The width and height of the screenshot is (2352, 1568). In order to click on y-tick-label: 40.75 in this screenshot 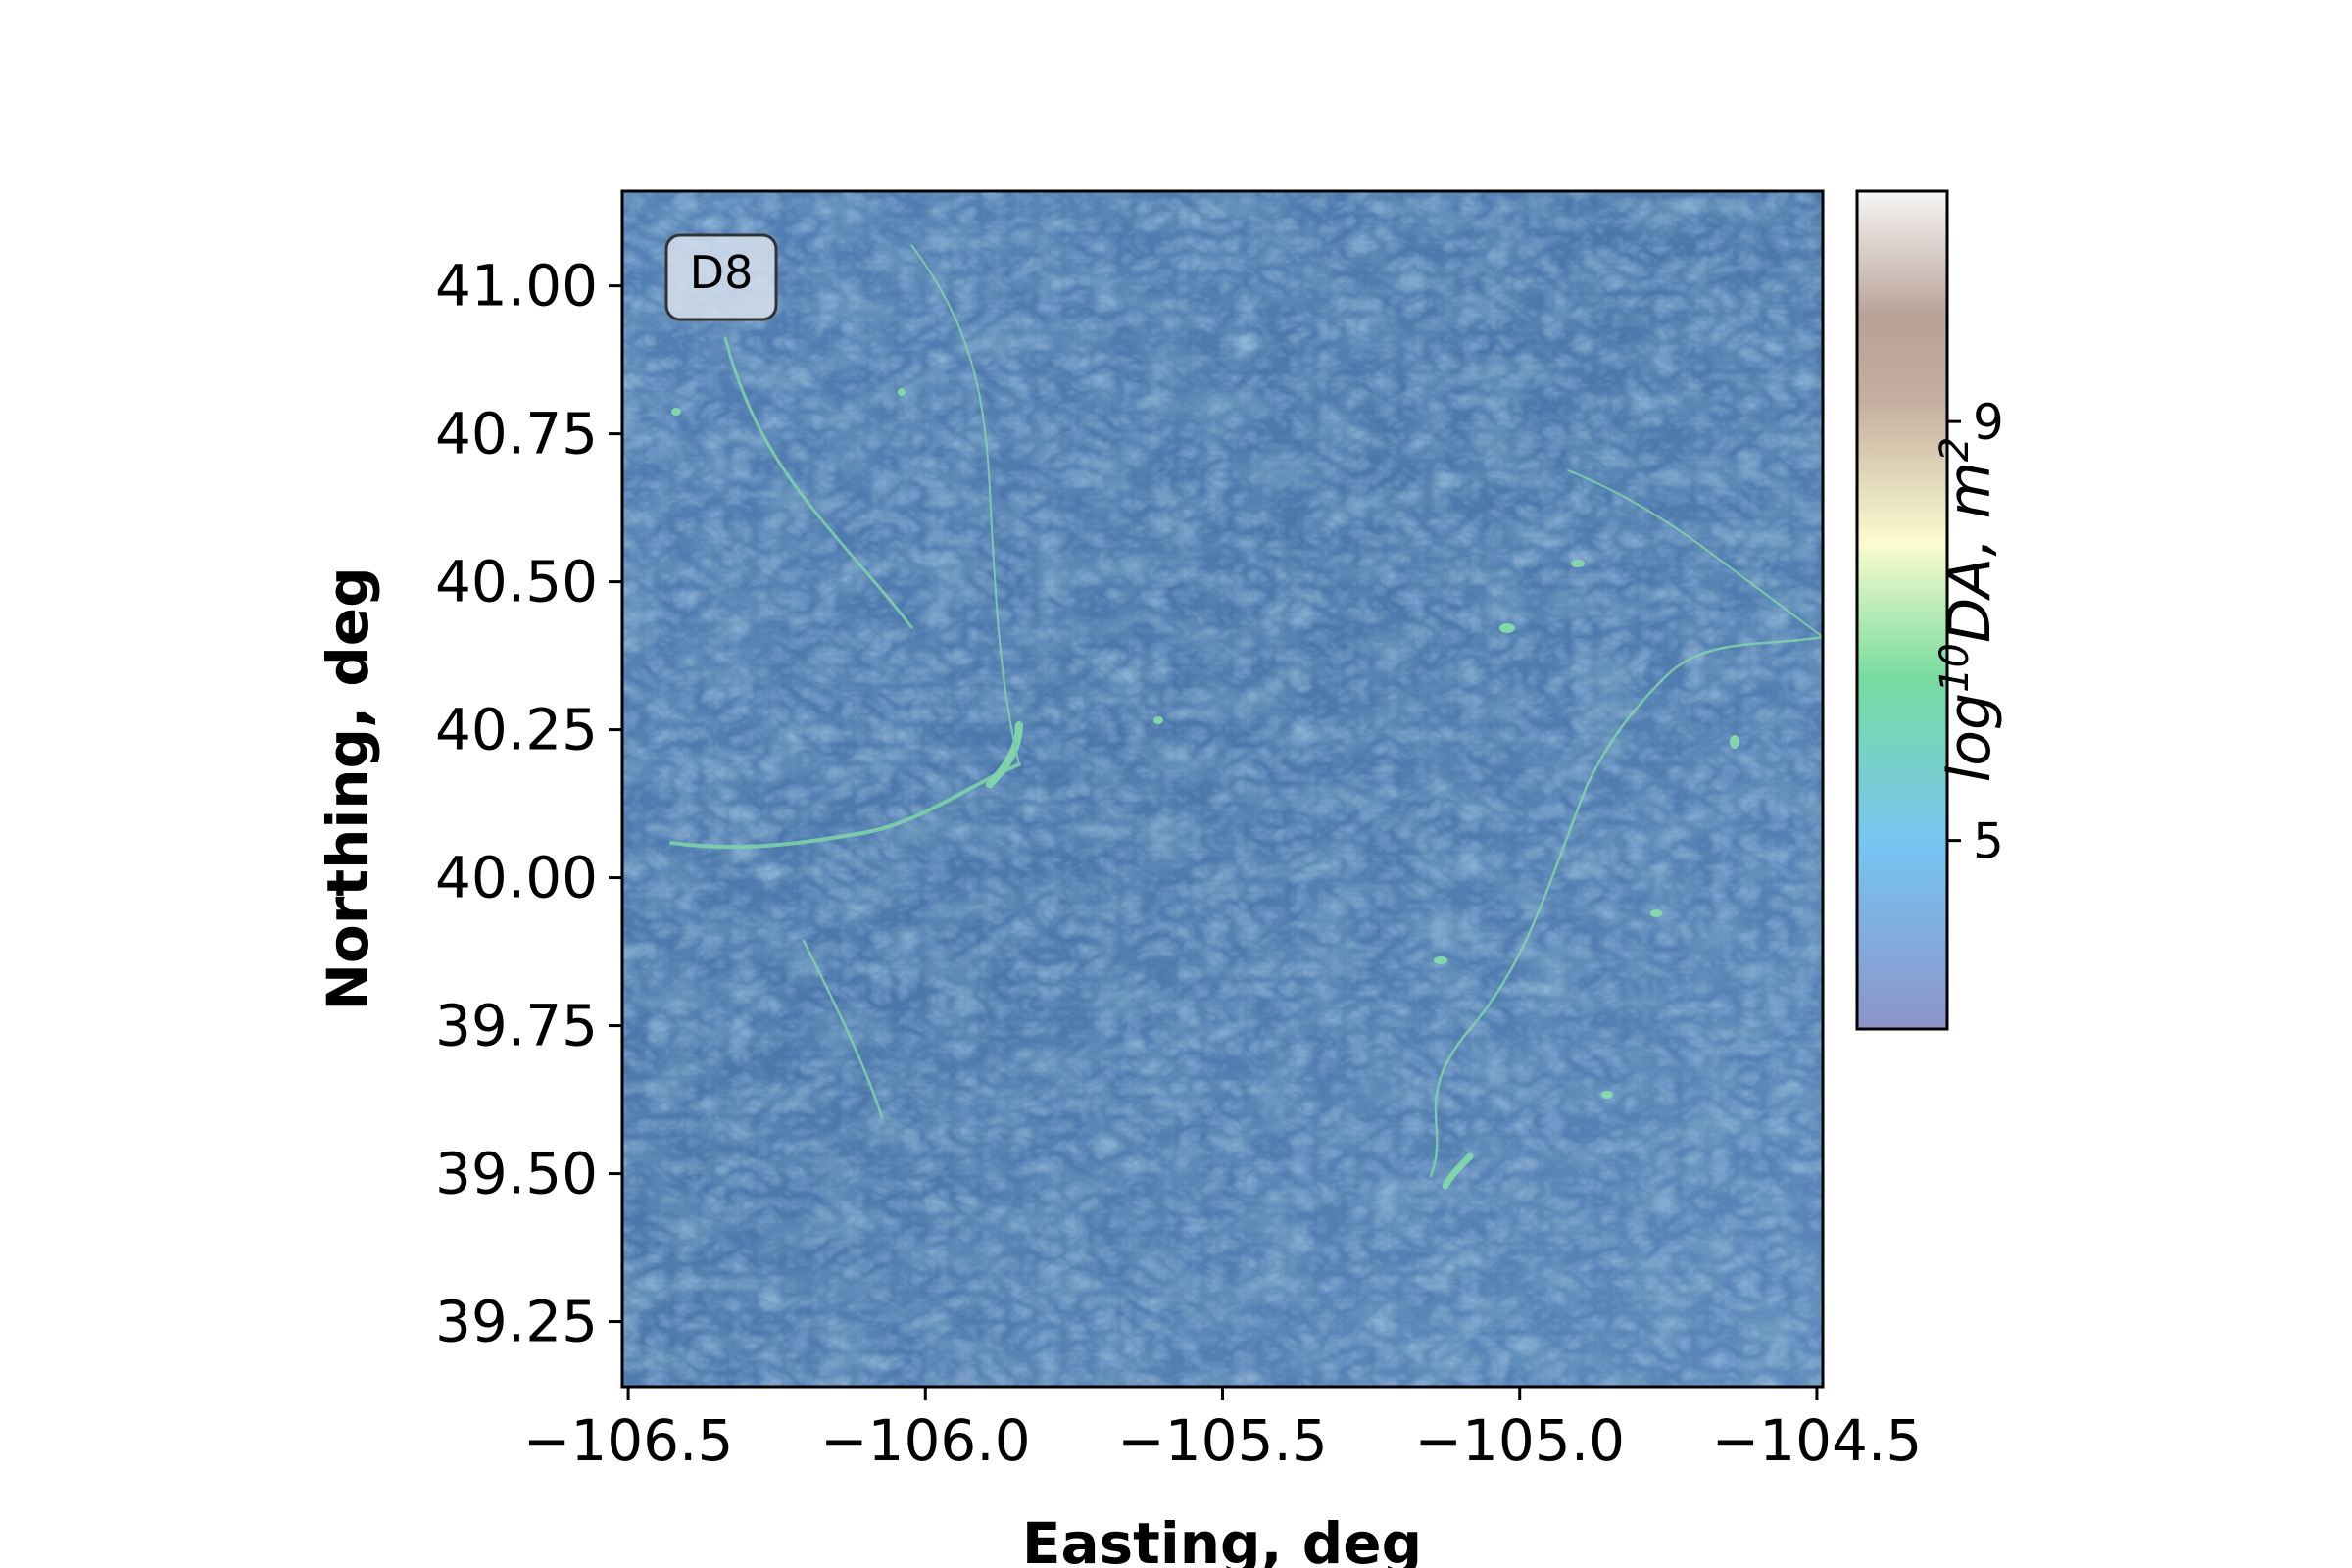, I will do `click(516, 434)`.